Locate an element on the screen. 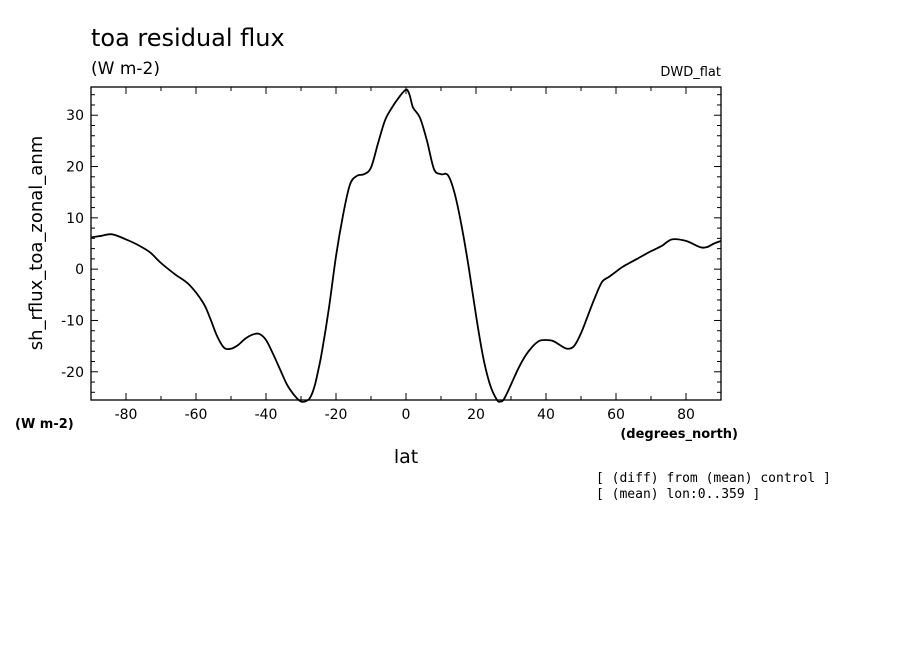 This screenshot has width=904, height=654. x-axis-units: (degrees_north) is located at coordinates (679, 434).